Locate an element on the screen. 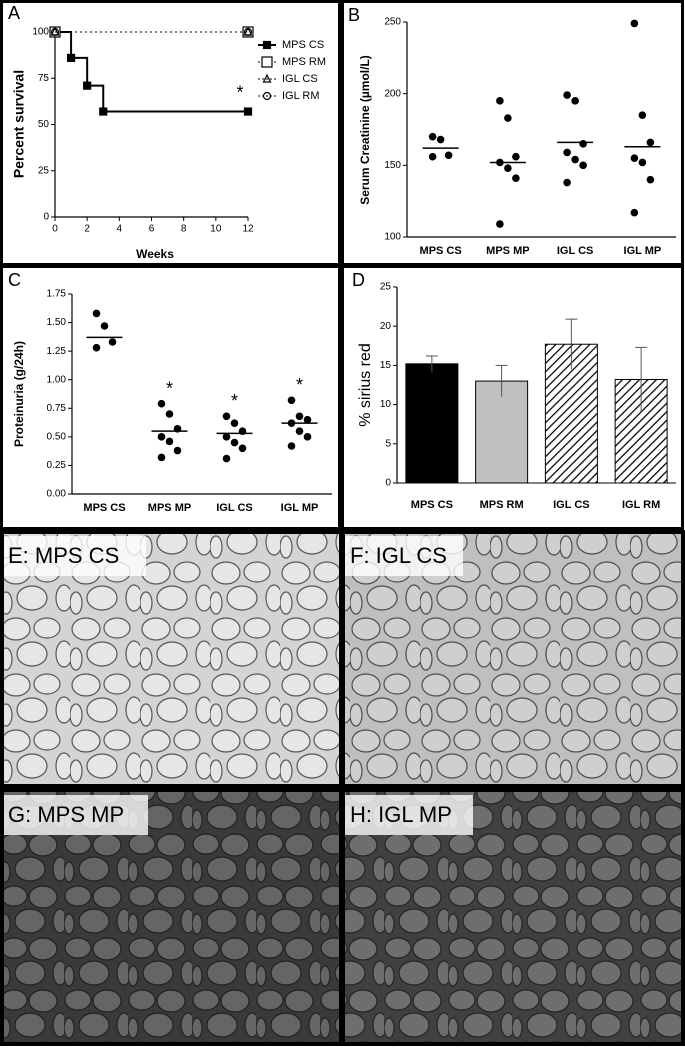 This screenshot has height=1051, width=685. y-tick-label: 1.75 is located at coordinates (57, 294).